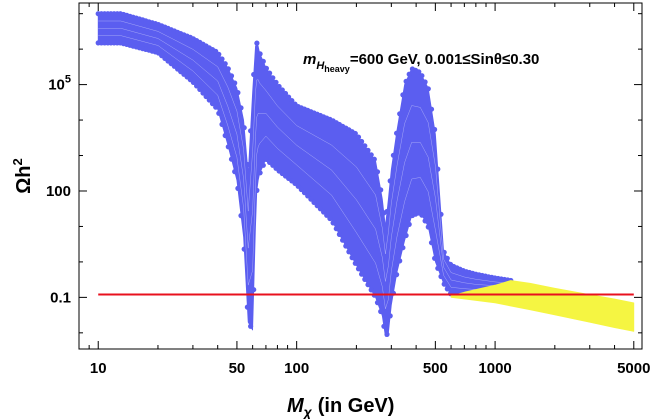 This screenshot has width=650, height=419. What do you see at coordinates (24, 179) in the screenshot?
I see `y-axis-title-main: Ωh` at bounding box center [24, 179].